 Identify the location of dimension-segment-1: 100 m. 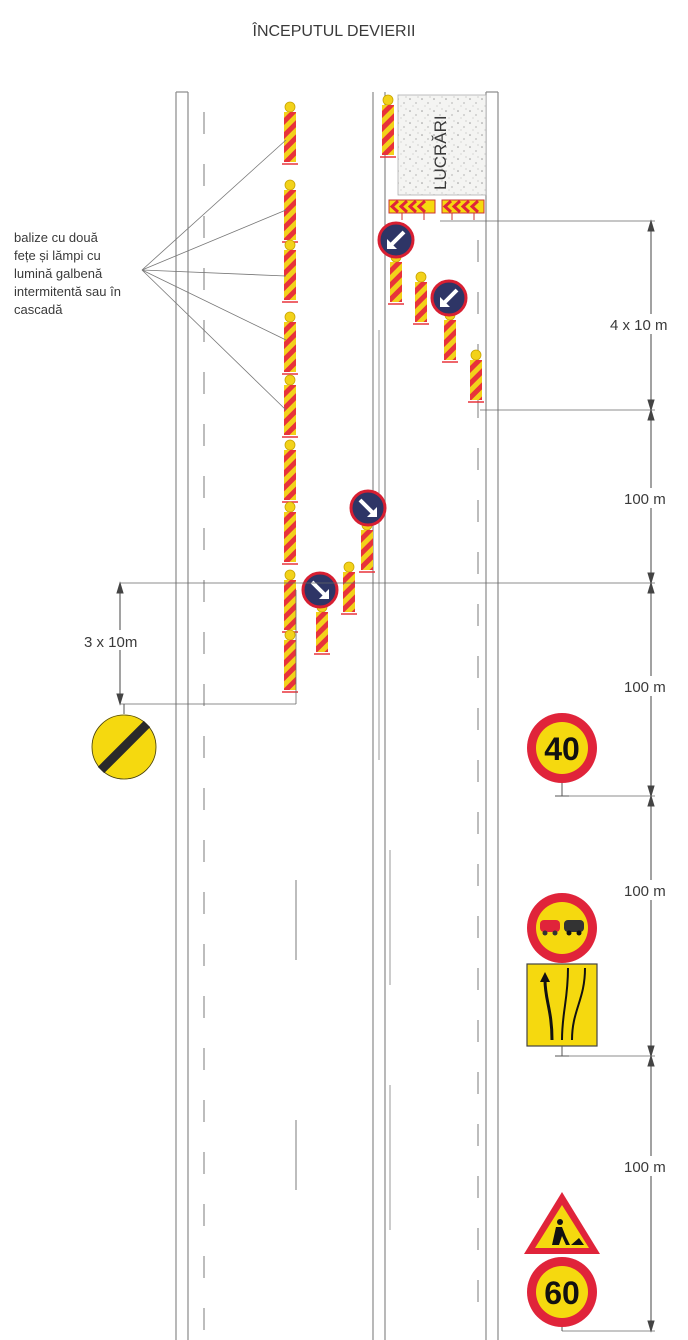
(645, 499).